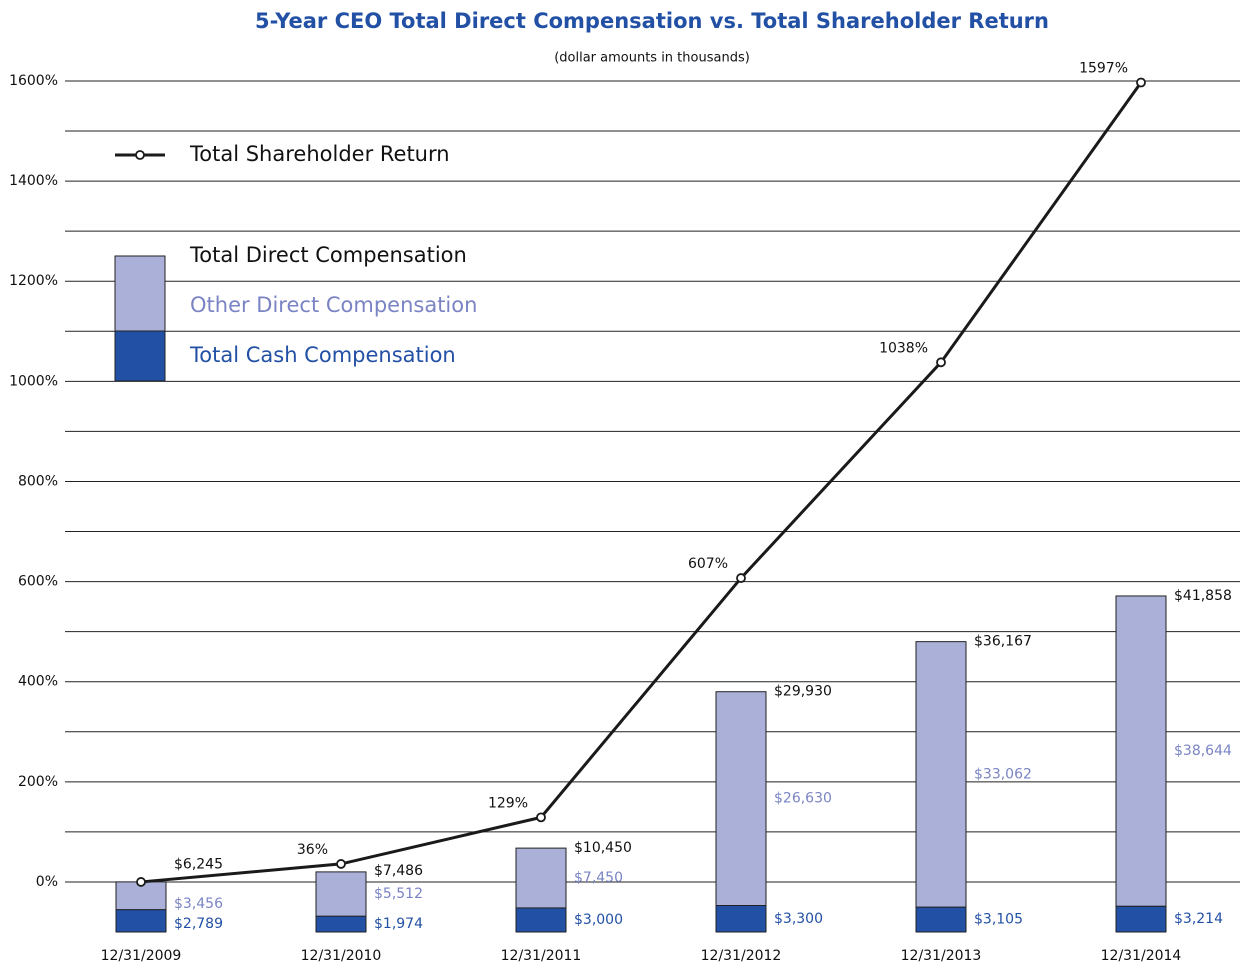  I want to click on bar-label: $1,974, so click(398, 924).